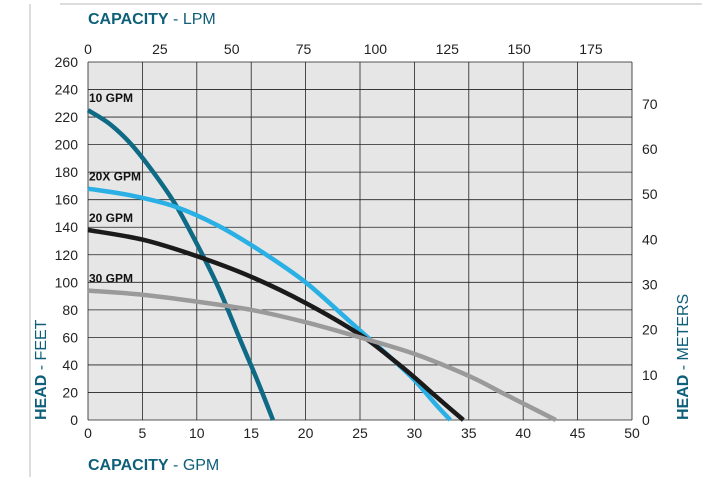  What do you see at coordinates (74, 420) in the screenshot?
I see `y-tick-left: 0` at bounding box center [74, 420].